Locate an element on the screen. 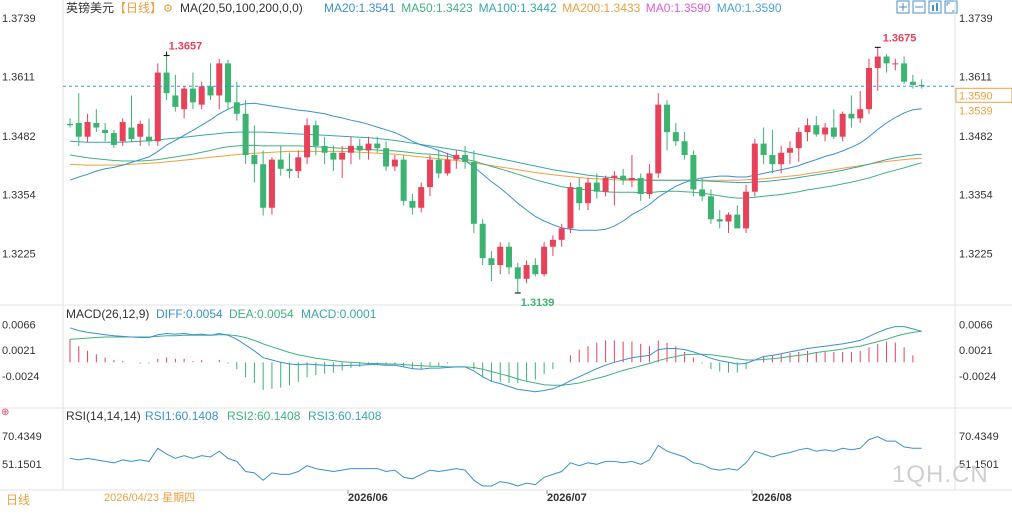 The height and width of the screenshot is (514, 1012). price-tick-left: 1.3225 is located at coordinates (19, 255).